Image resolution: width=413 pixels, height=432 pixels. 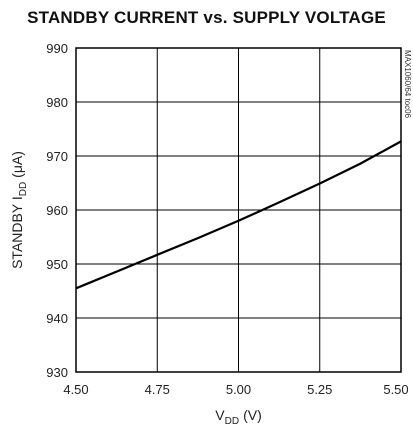 What do you see at coordinates (17, 232) in the screenshot?
I see `y-axis-label-main: STANDBY I` at bounding box center [17, 232].